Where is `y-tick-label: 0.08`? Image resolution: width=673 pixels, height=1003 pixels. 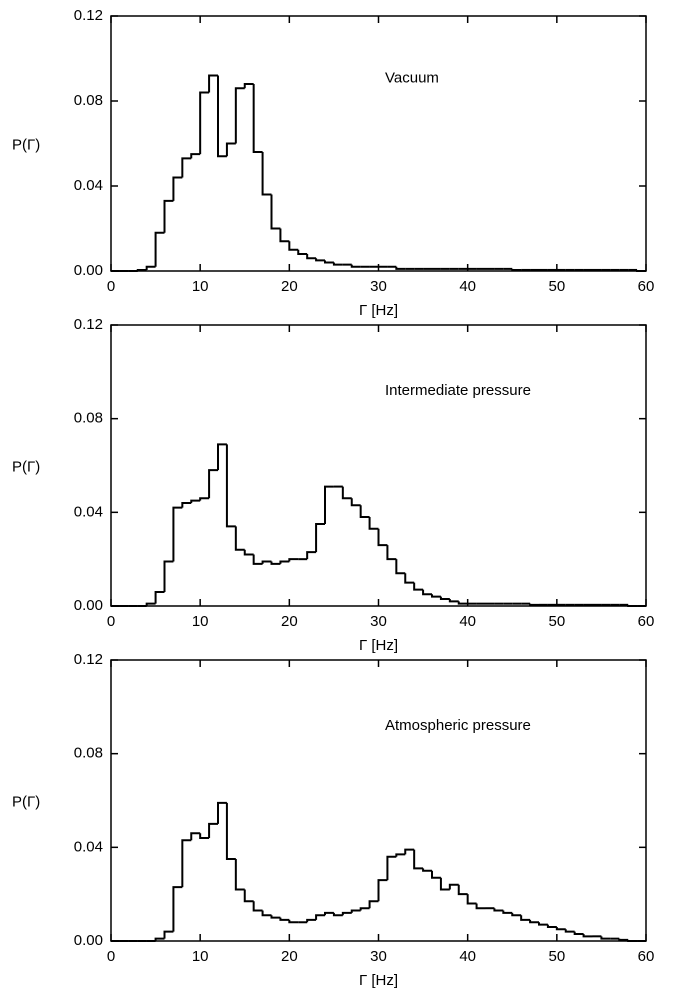 y-tick-label: 0.08 is located at coordinates (88, 753).